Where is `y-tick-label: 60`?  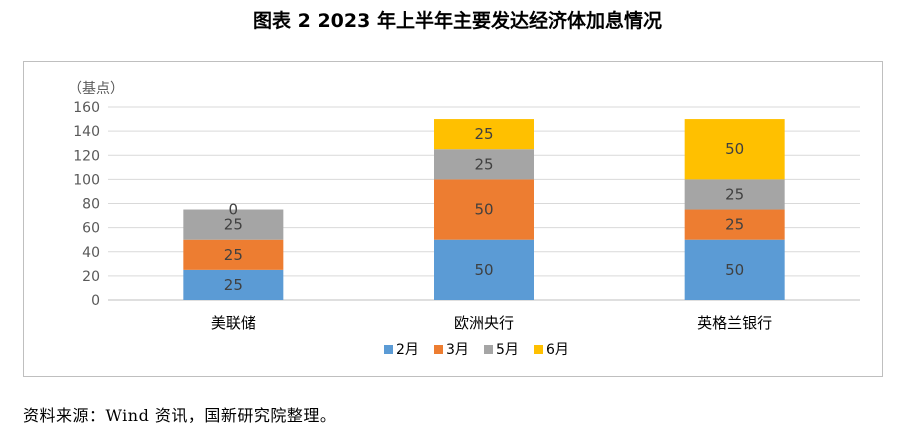 y-tick-label: 60 is located at coordinates (91, 229).